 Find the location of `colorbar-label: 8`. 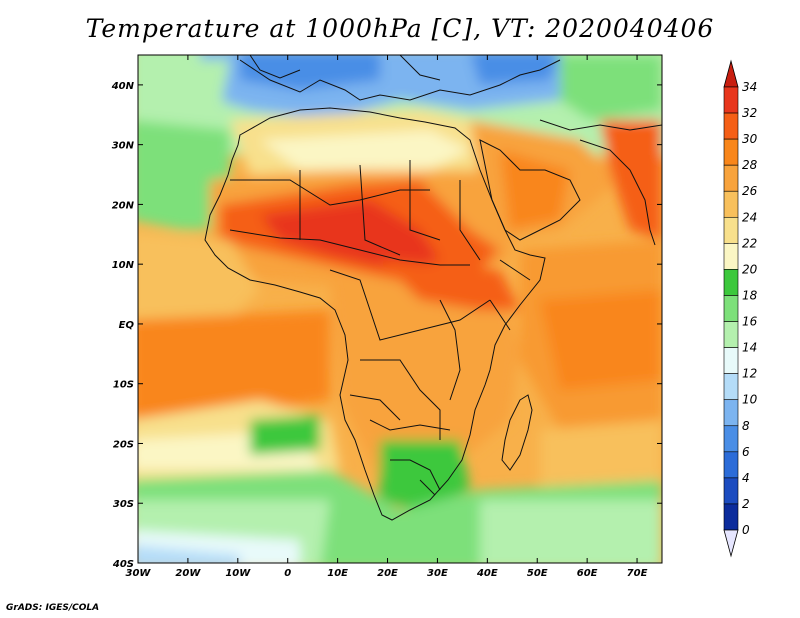

colorbar-label: 8 is located at coordinates (746, 426).